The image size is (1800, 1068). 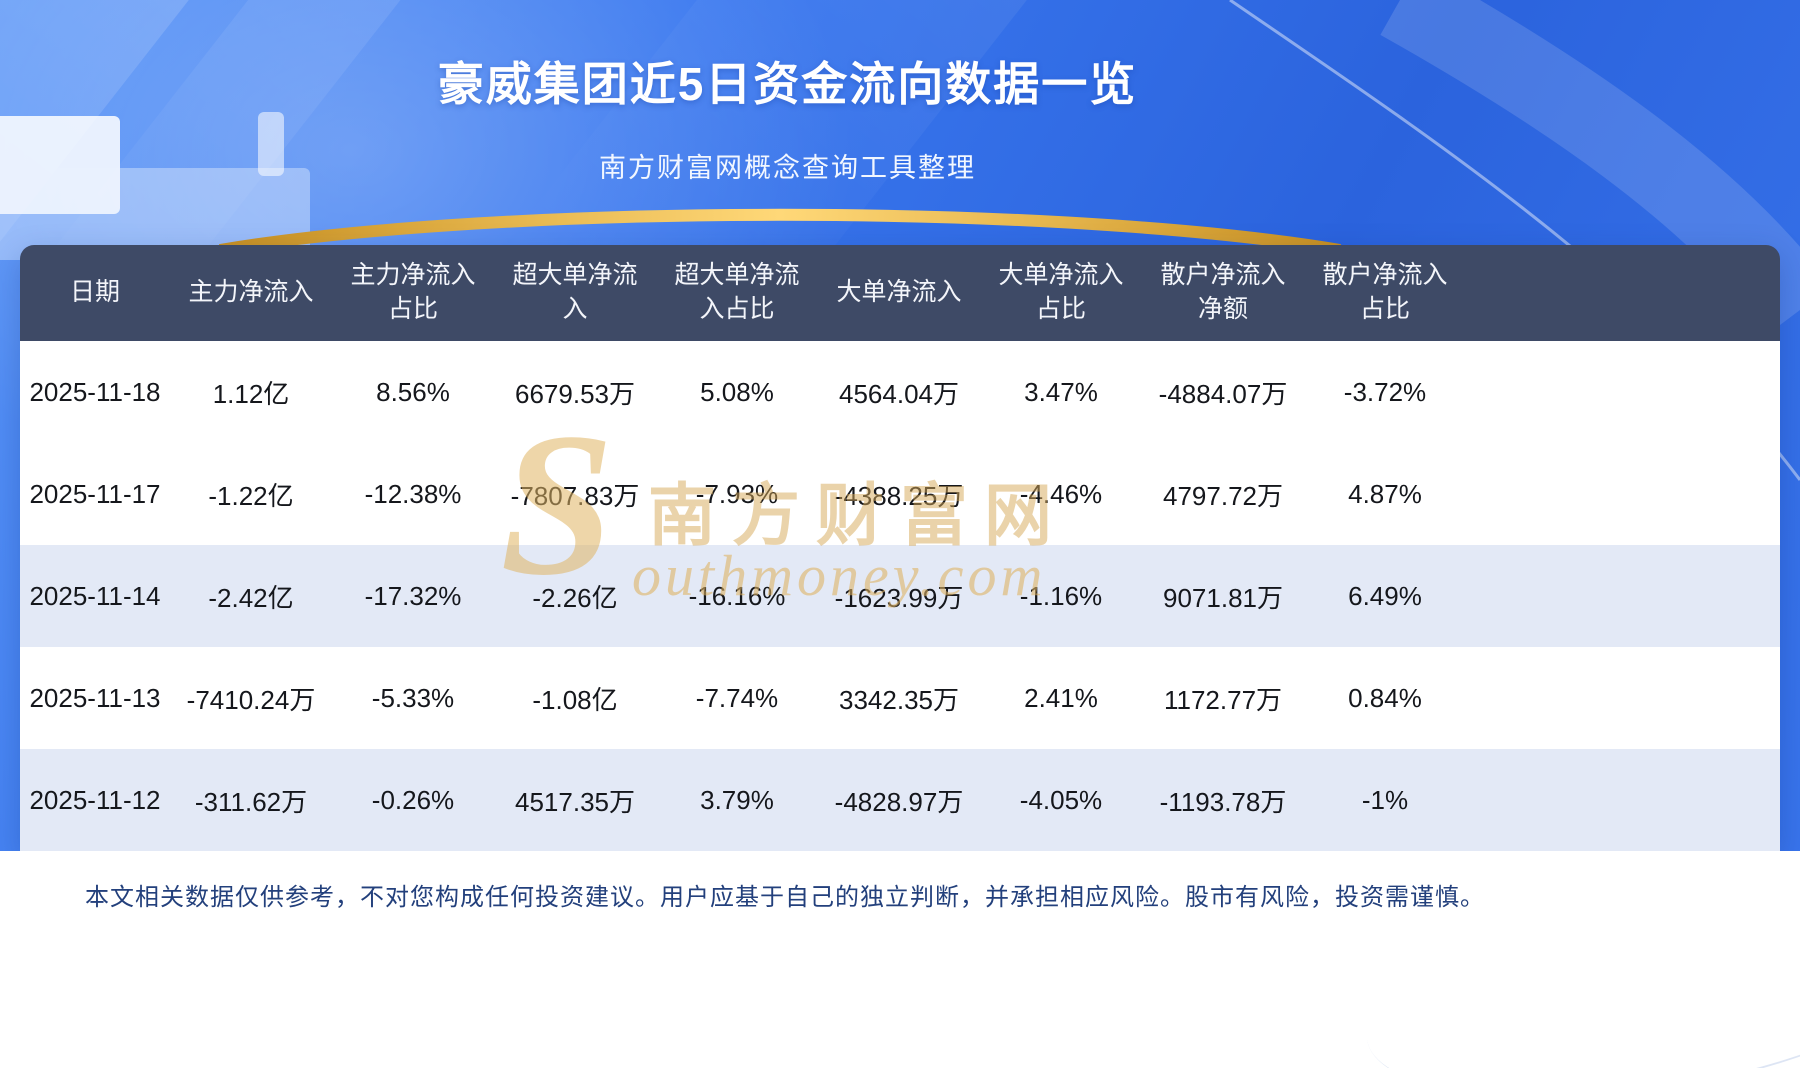 What do you see at coordinates (251, 495) in the screenshot?
I see `table-cell: -1.22亿` at bounding box center [251, 495].